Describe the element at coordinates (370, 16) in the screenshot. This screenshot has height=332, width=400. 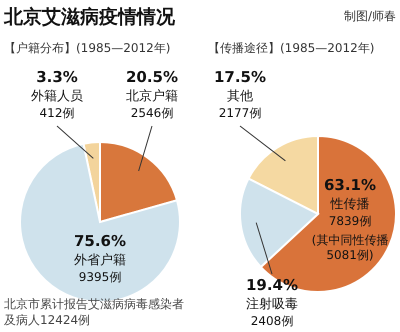
I see `text: 制图/师春` at that location.